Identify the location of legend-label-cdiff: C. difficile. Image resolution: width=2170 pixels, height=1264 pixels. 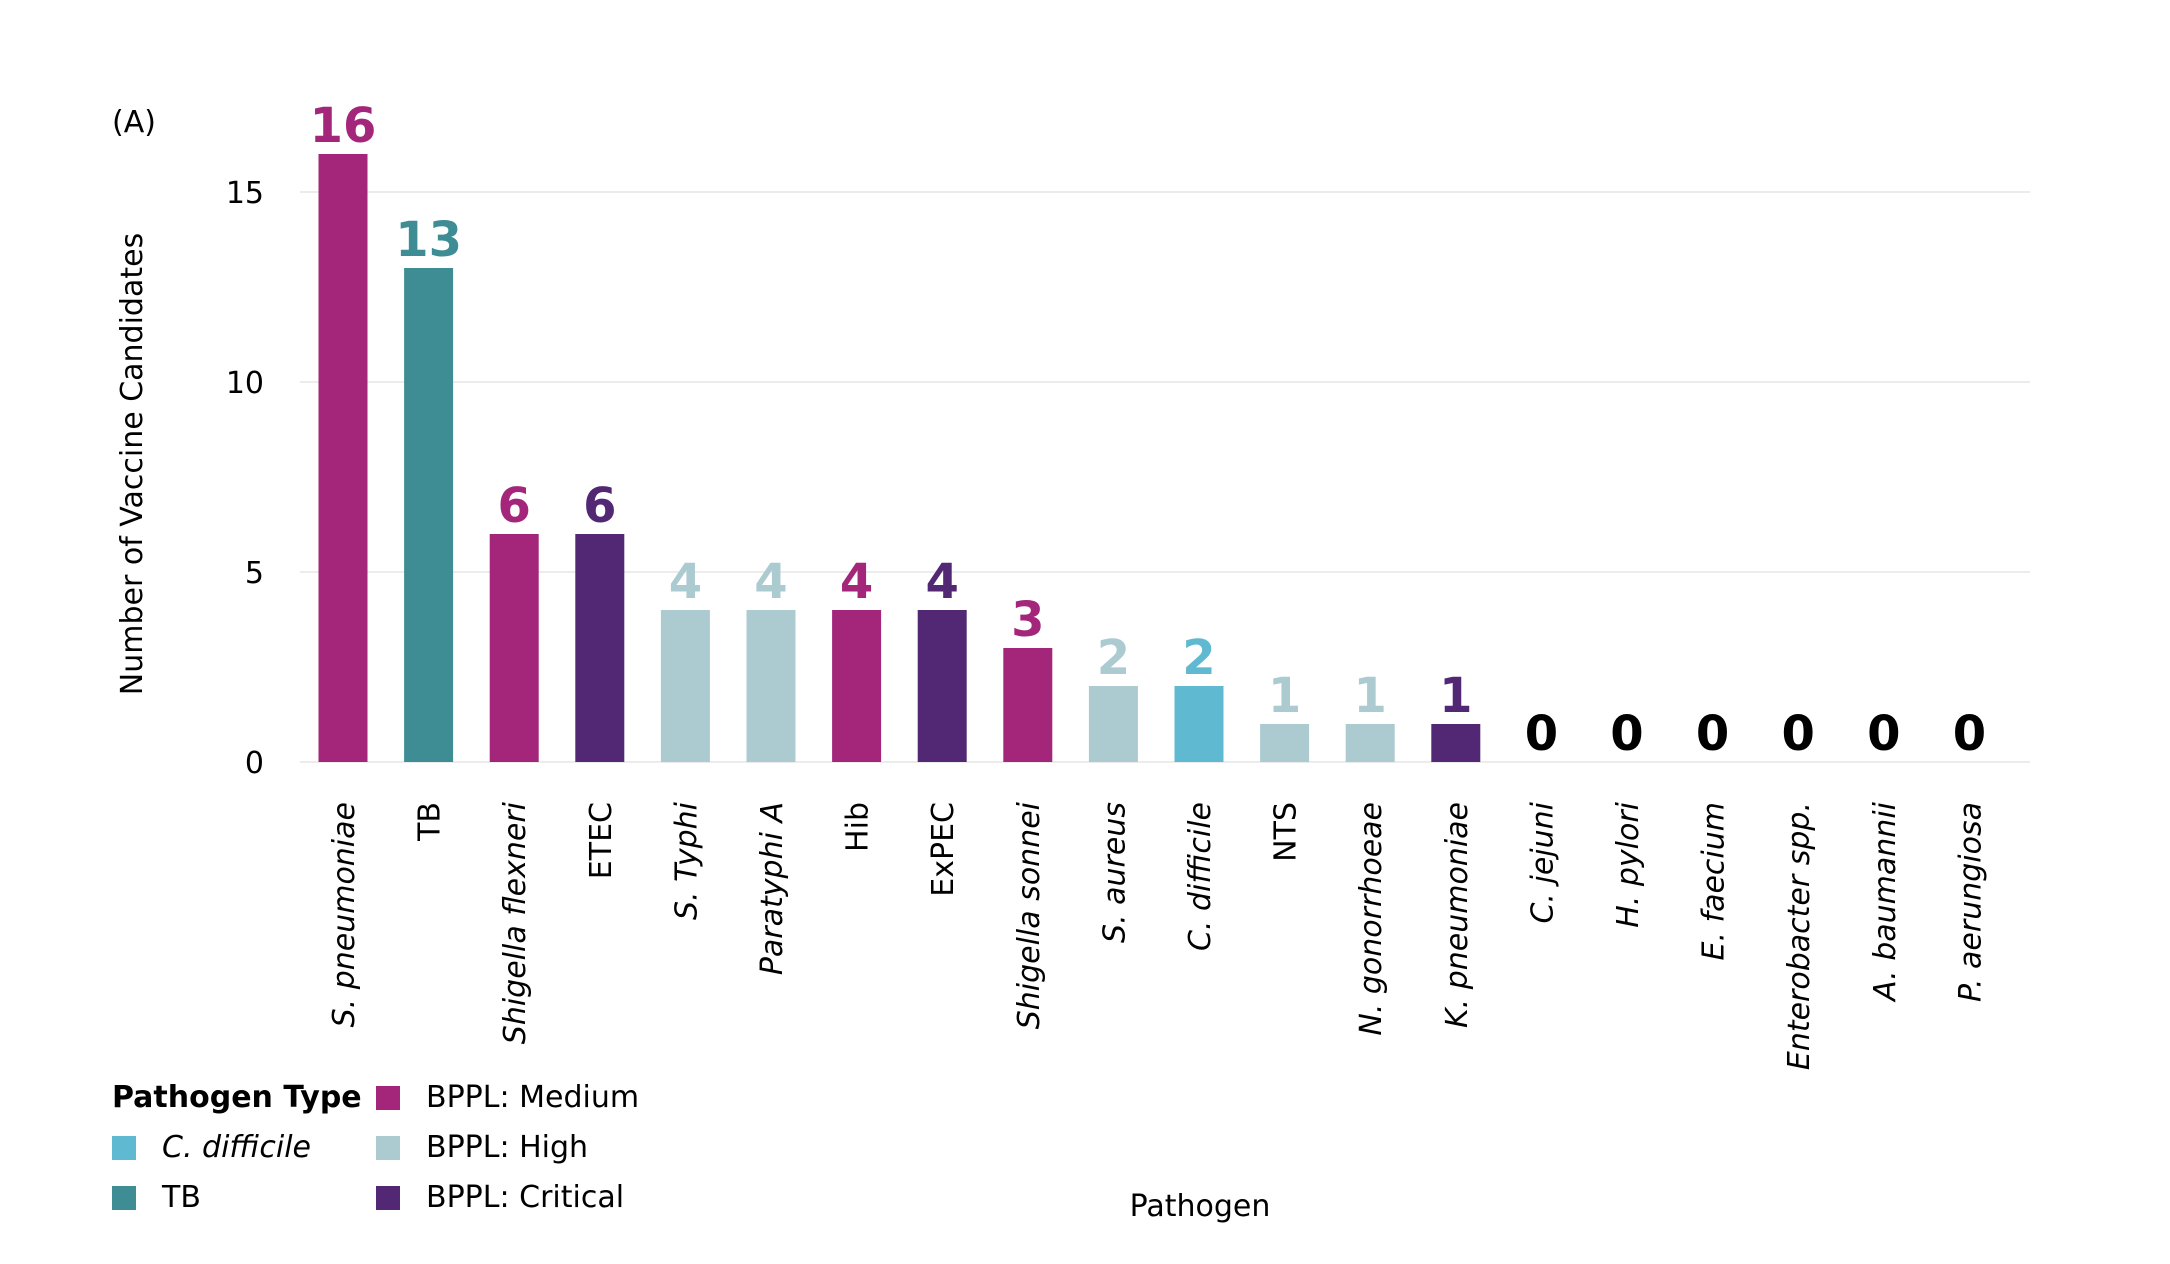
(237, 1147).